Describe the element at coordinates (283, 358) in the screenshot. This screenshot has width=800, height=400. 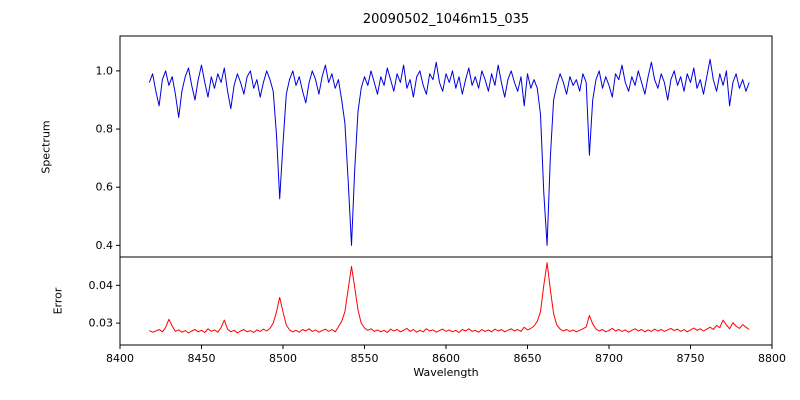
I see `x-tick-label: 8500` at that location.